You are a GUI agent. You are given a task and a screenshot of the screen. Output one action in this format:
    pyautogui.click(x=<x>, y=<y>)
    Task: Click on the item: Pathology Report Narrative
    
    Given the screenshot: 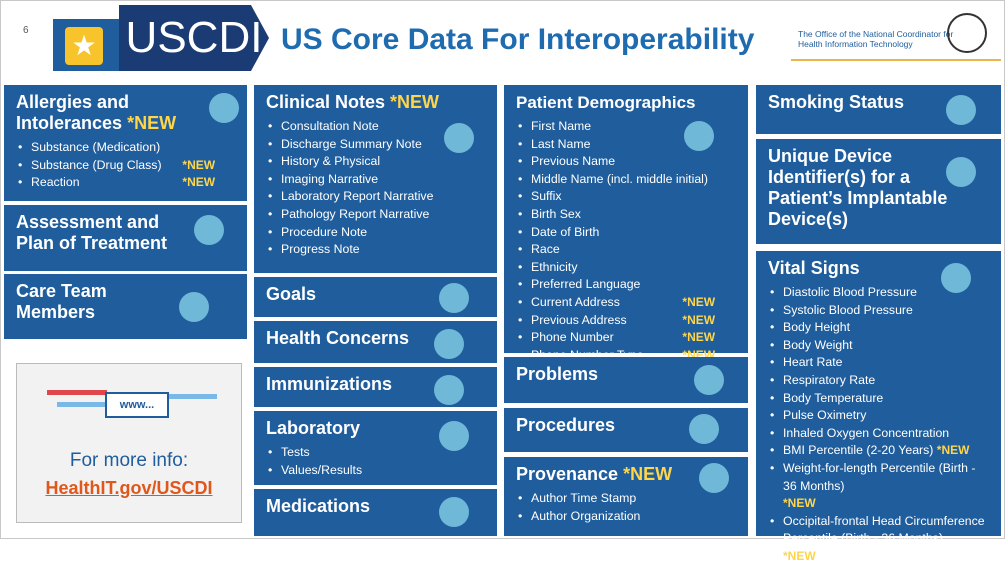 What is the action you would take?
    pyautogui.click(x=375, y=215)
    